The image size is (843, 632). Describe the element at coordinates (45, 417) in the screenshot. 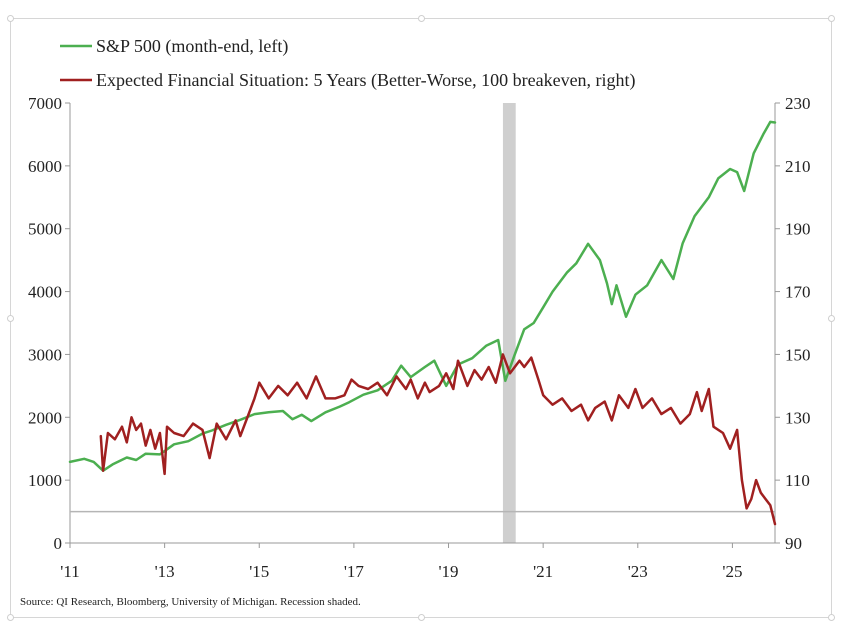

I see `left-tick-label: 2000` at that location.